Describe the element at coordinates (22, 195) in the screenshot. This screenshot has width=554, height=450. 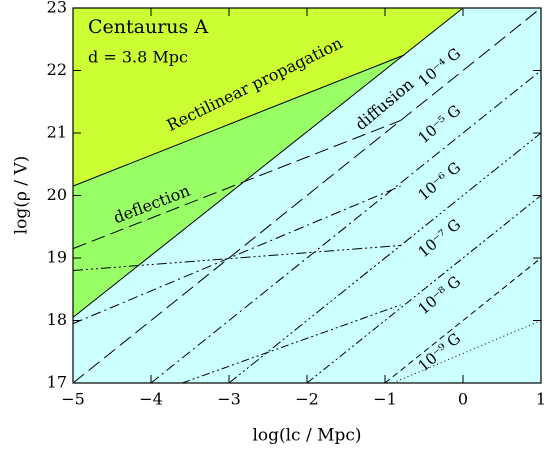
I see `y-axis-label: log(ρ / V)` at that location.